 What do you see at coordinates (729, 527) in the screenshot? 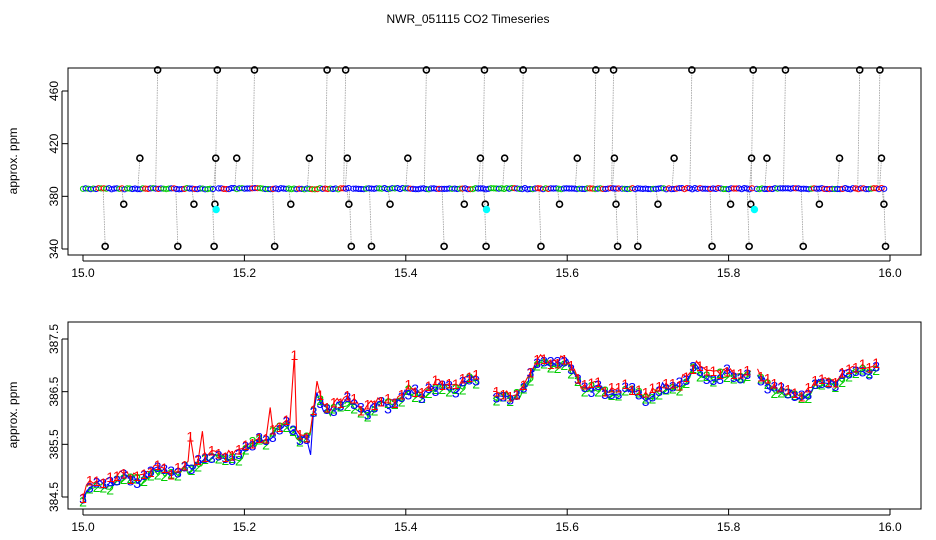
I see `x-tick-label: 15.8` at bounding box center [729, 527].